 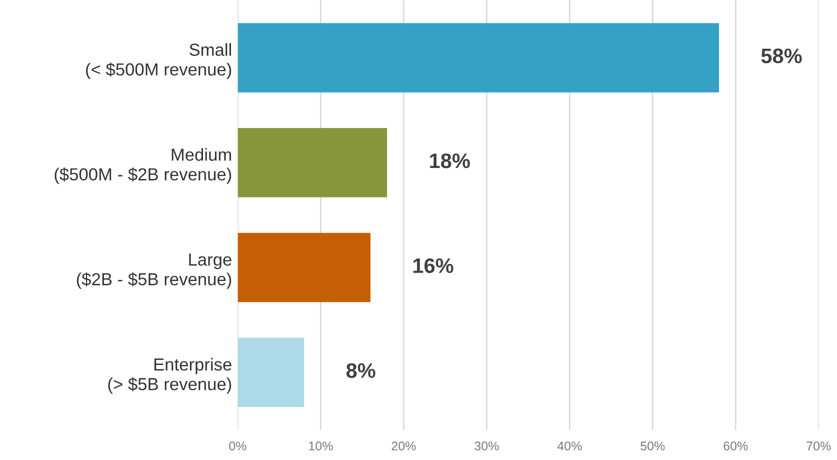 What do you see at coordinates (170, 376) in the screenshot?
I see `y-tick-label: Enterprise (> $5B revenue)` at bounding box center [170, 376].